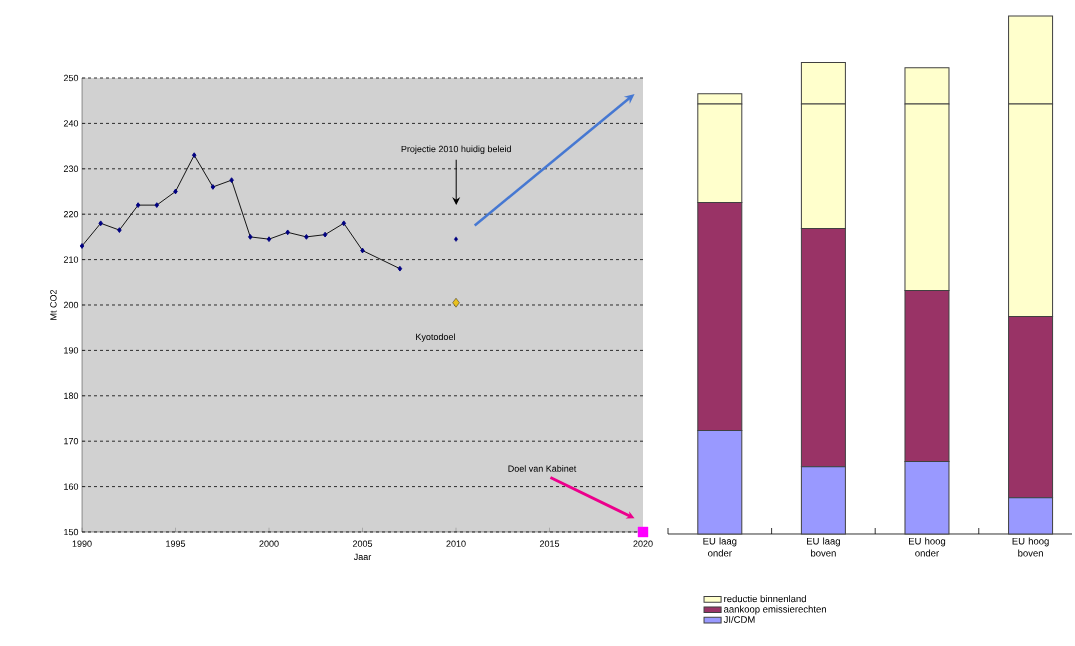  Describe the element at coordinates (542, 468) in the screenshot. I see `annotation: Doel van Kabinet` at that location.